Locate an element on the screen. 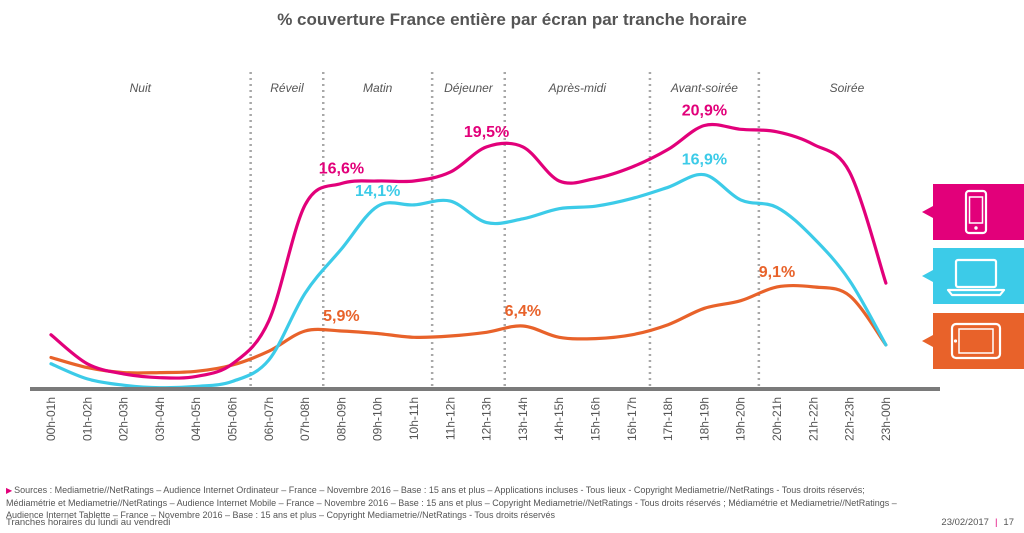  data-label-ordinateur: 16,9% is located at coordinates (704, 160).